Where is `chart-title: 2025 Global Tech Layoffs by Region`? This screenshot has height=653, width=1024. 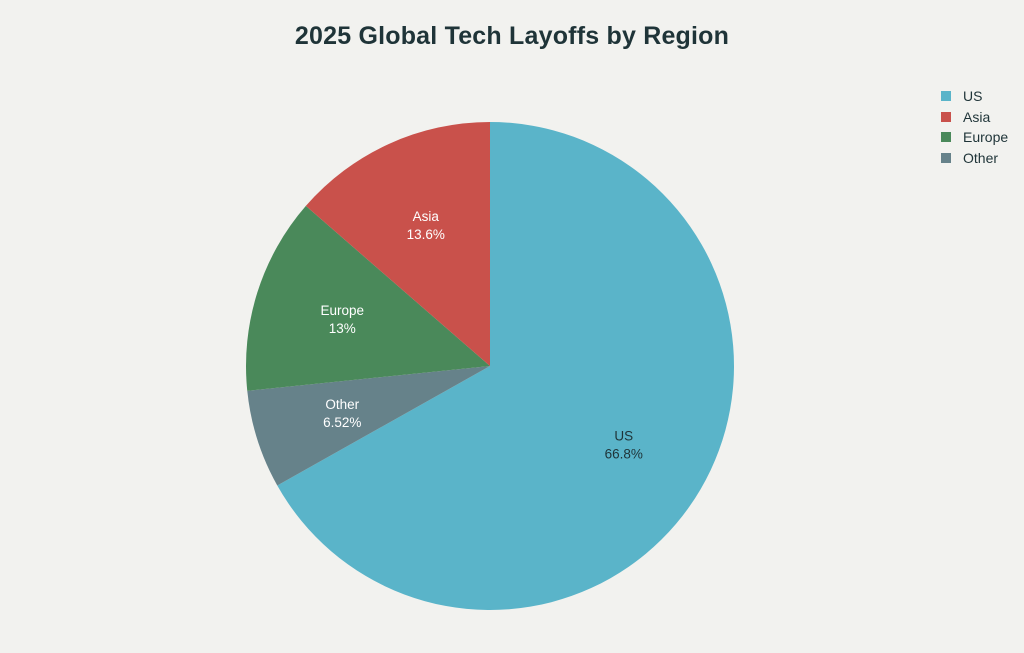
chart-title: 2025 Global Tech Layoffs by Region is located at coordinates (512, 36).